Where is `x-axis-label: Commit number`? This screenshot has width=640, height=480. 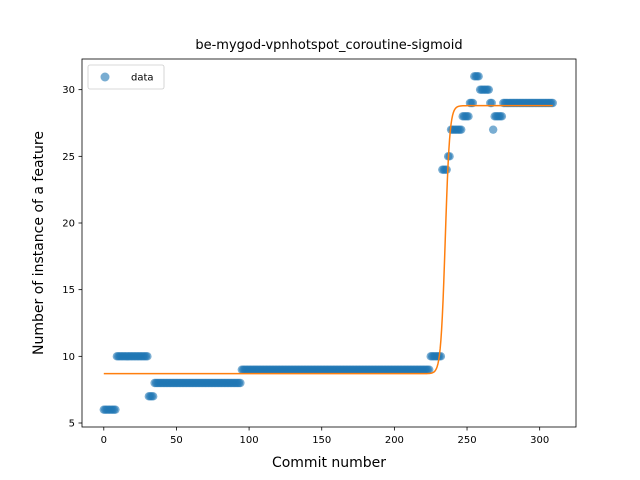
x-axis-label: Commit number is located at coordinates (329, 463).